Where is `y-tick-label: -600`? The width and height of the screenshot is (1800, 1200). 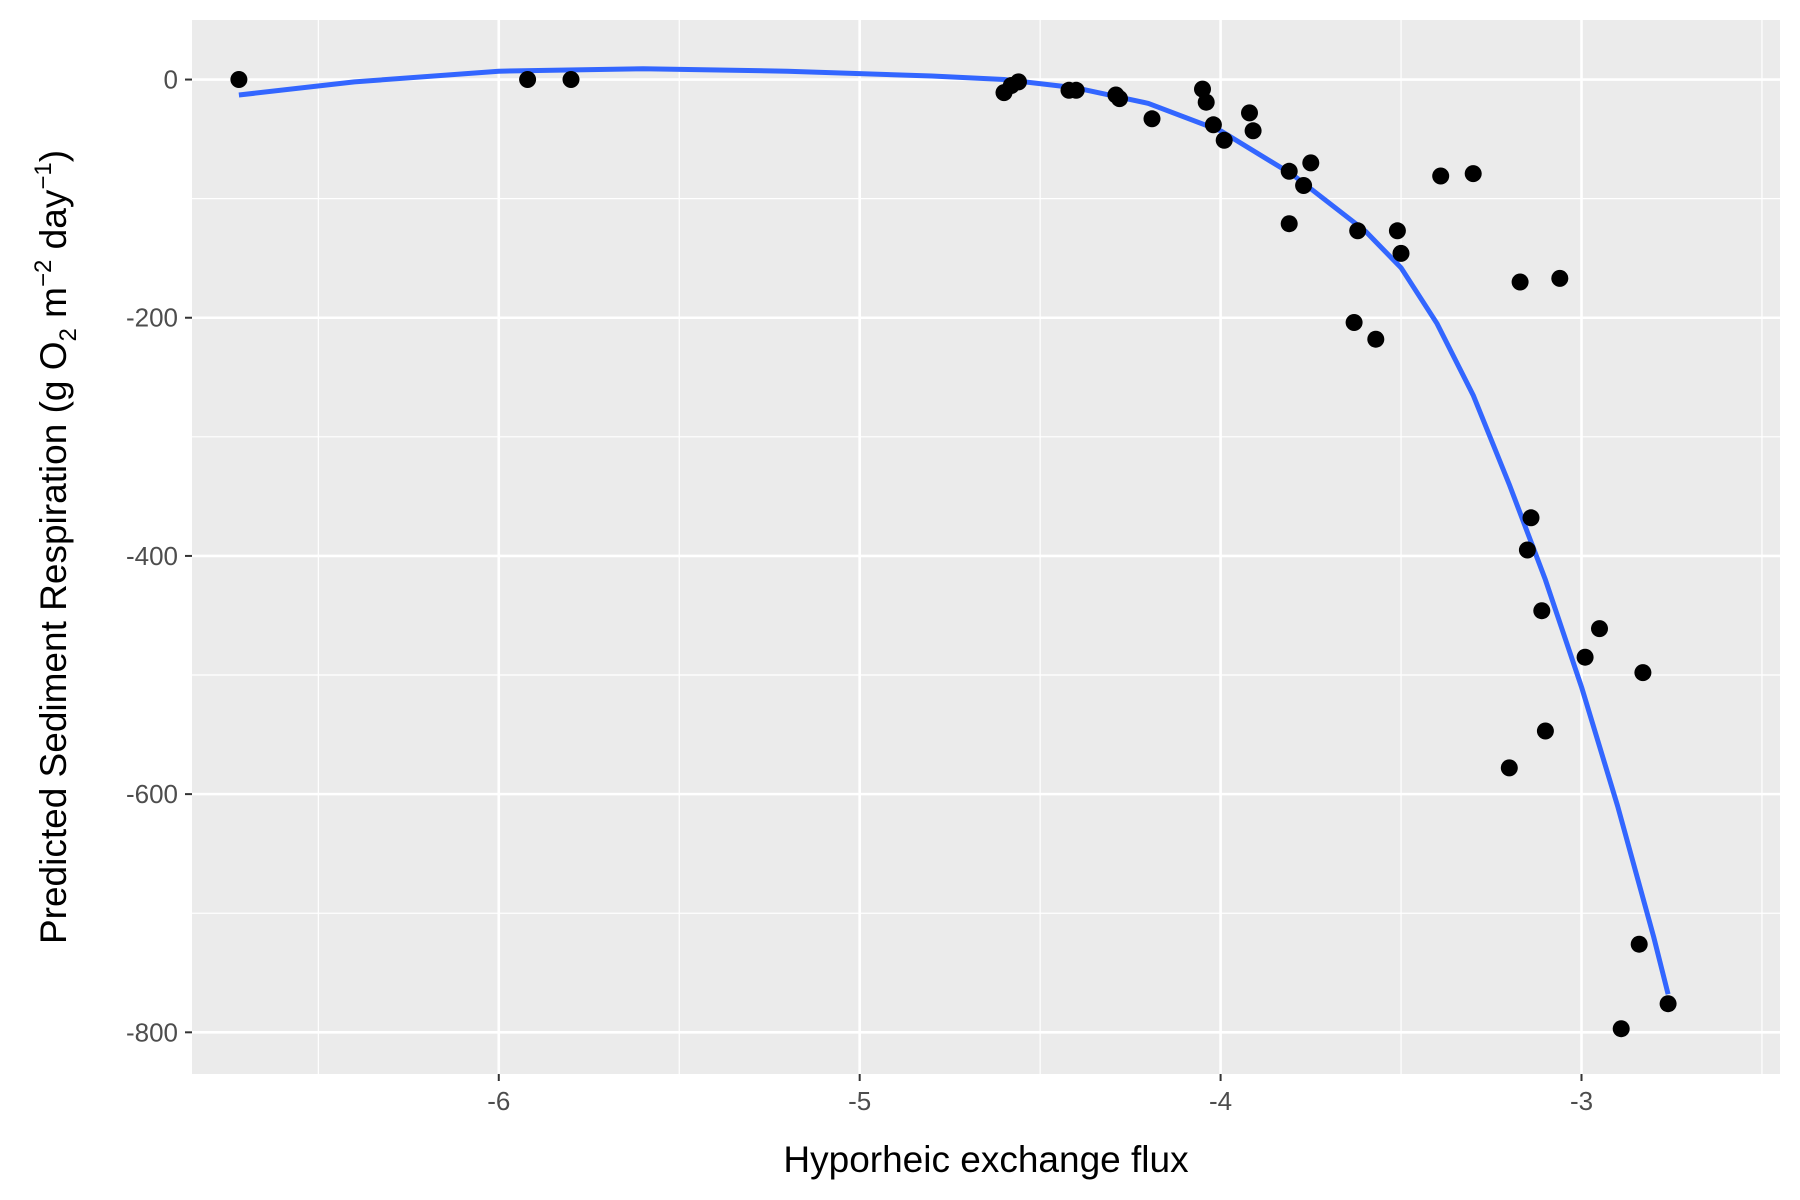 y-tick-label: -600 is located at coordinates (152, 794).